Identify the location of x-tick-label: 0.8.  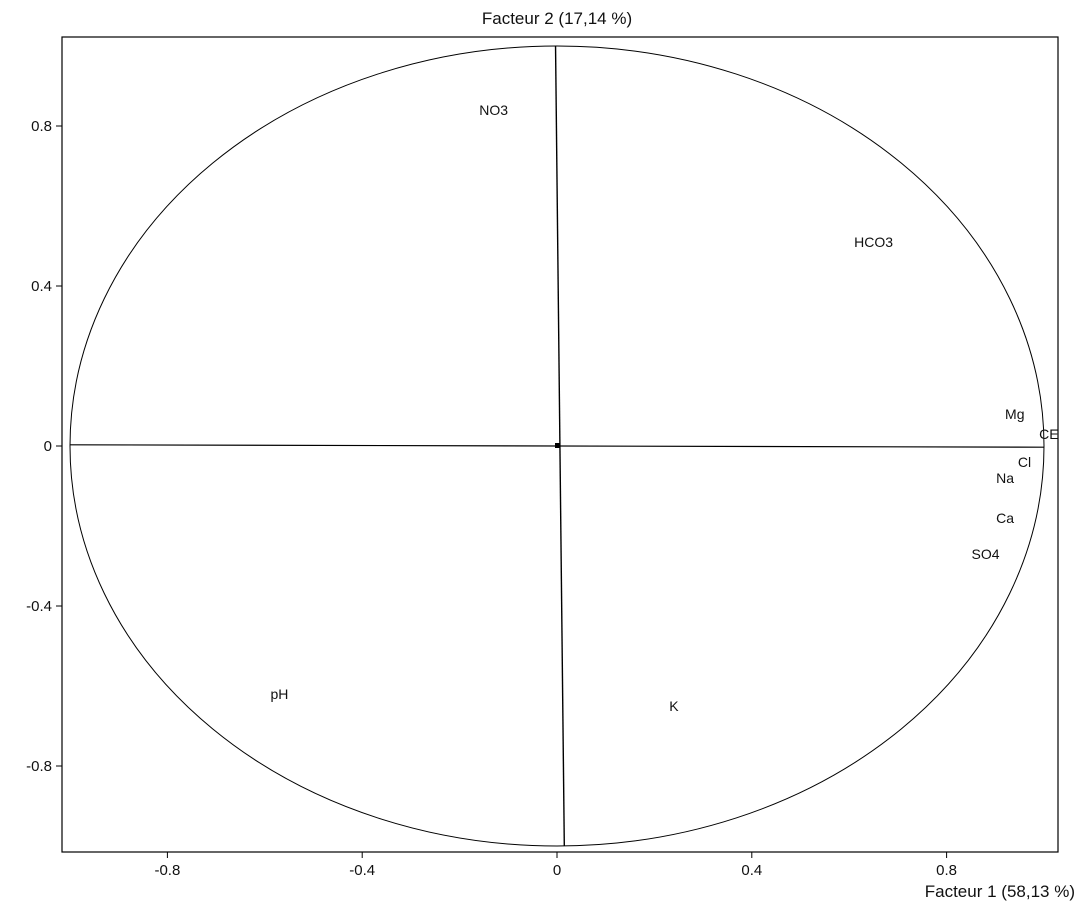
(946, 870).